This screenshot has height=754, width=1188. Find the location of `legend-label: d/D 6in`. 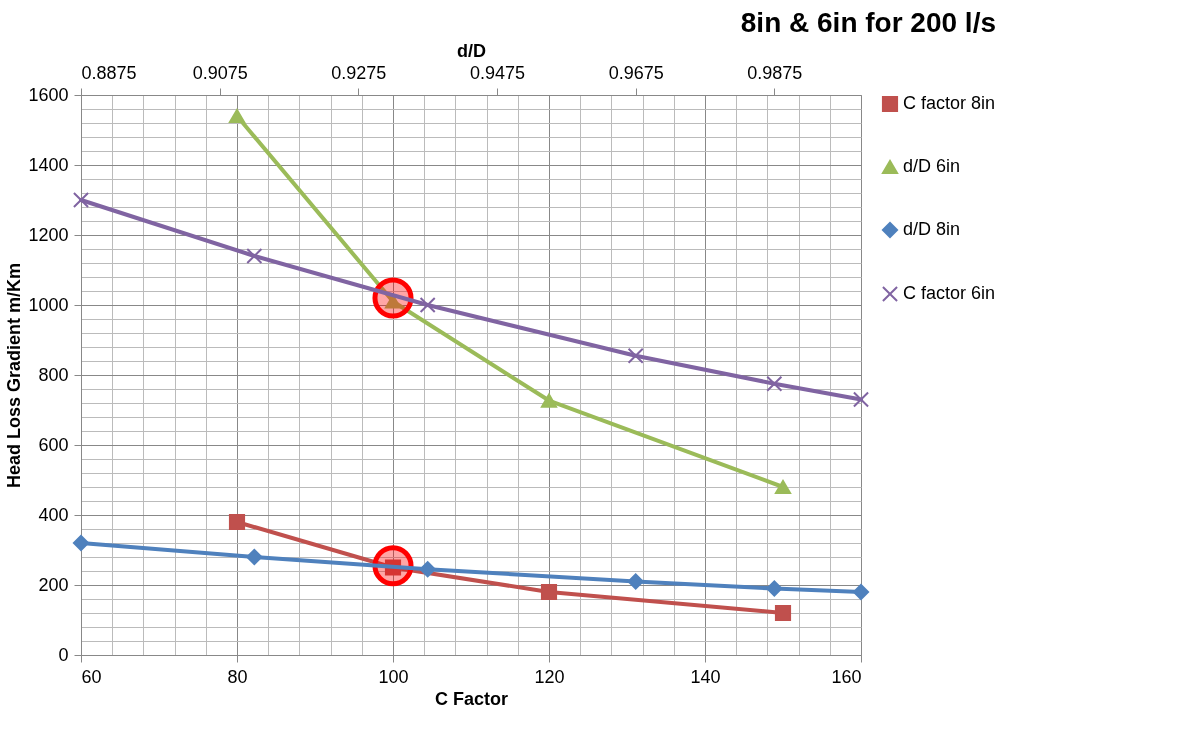

legend-label: d/D 6in is located at coordinates (932, 166).